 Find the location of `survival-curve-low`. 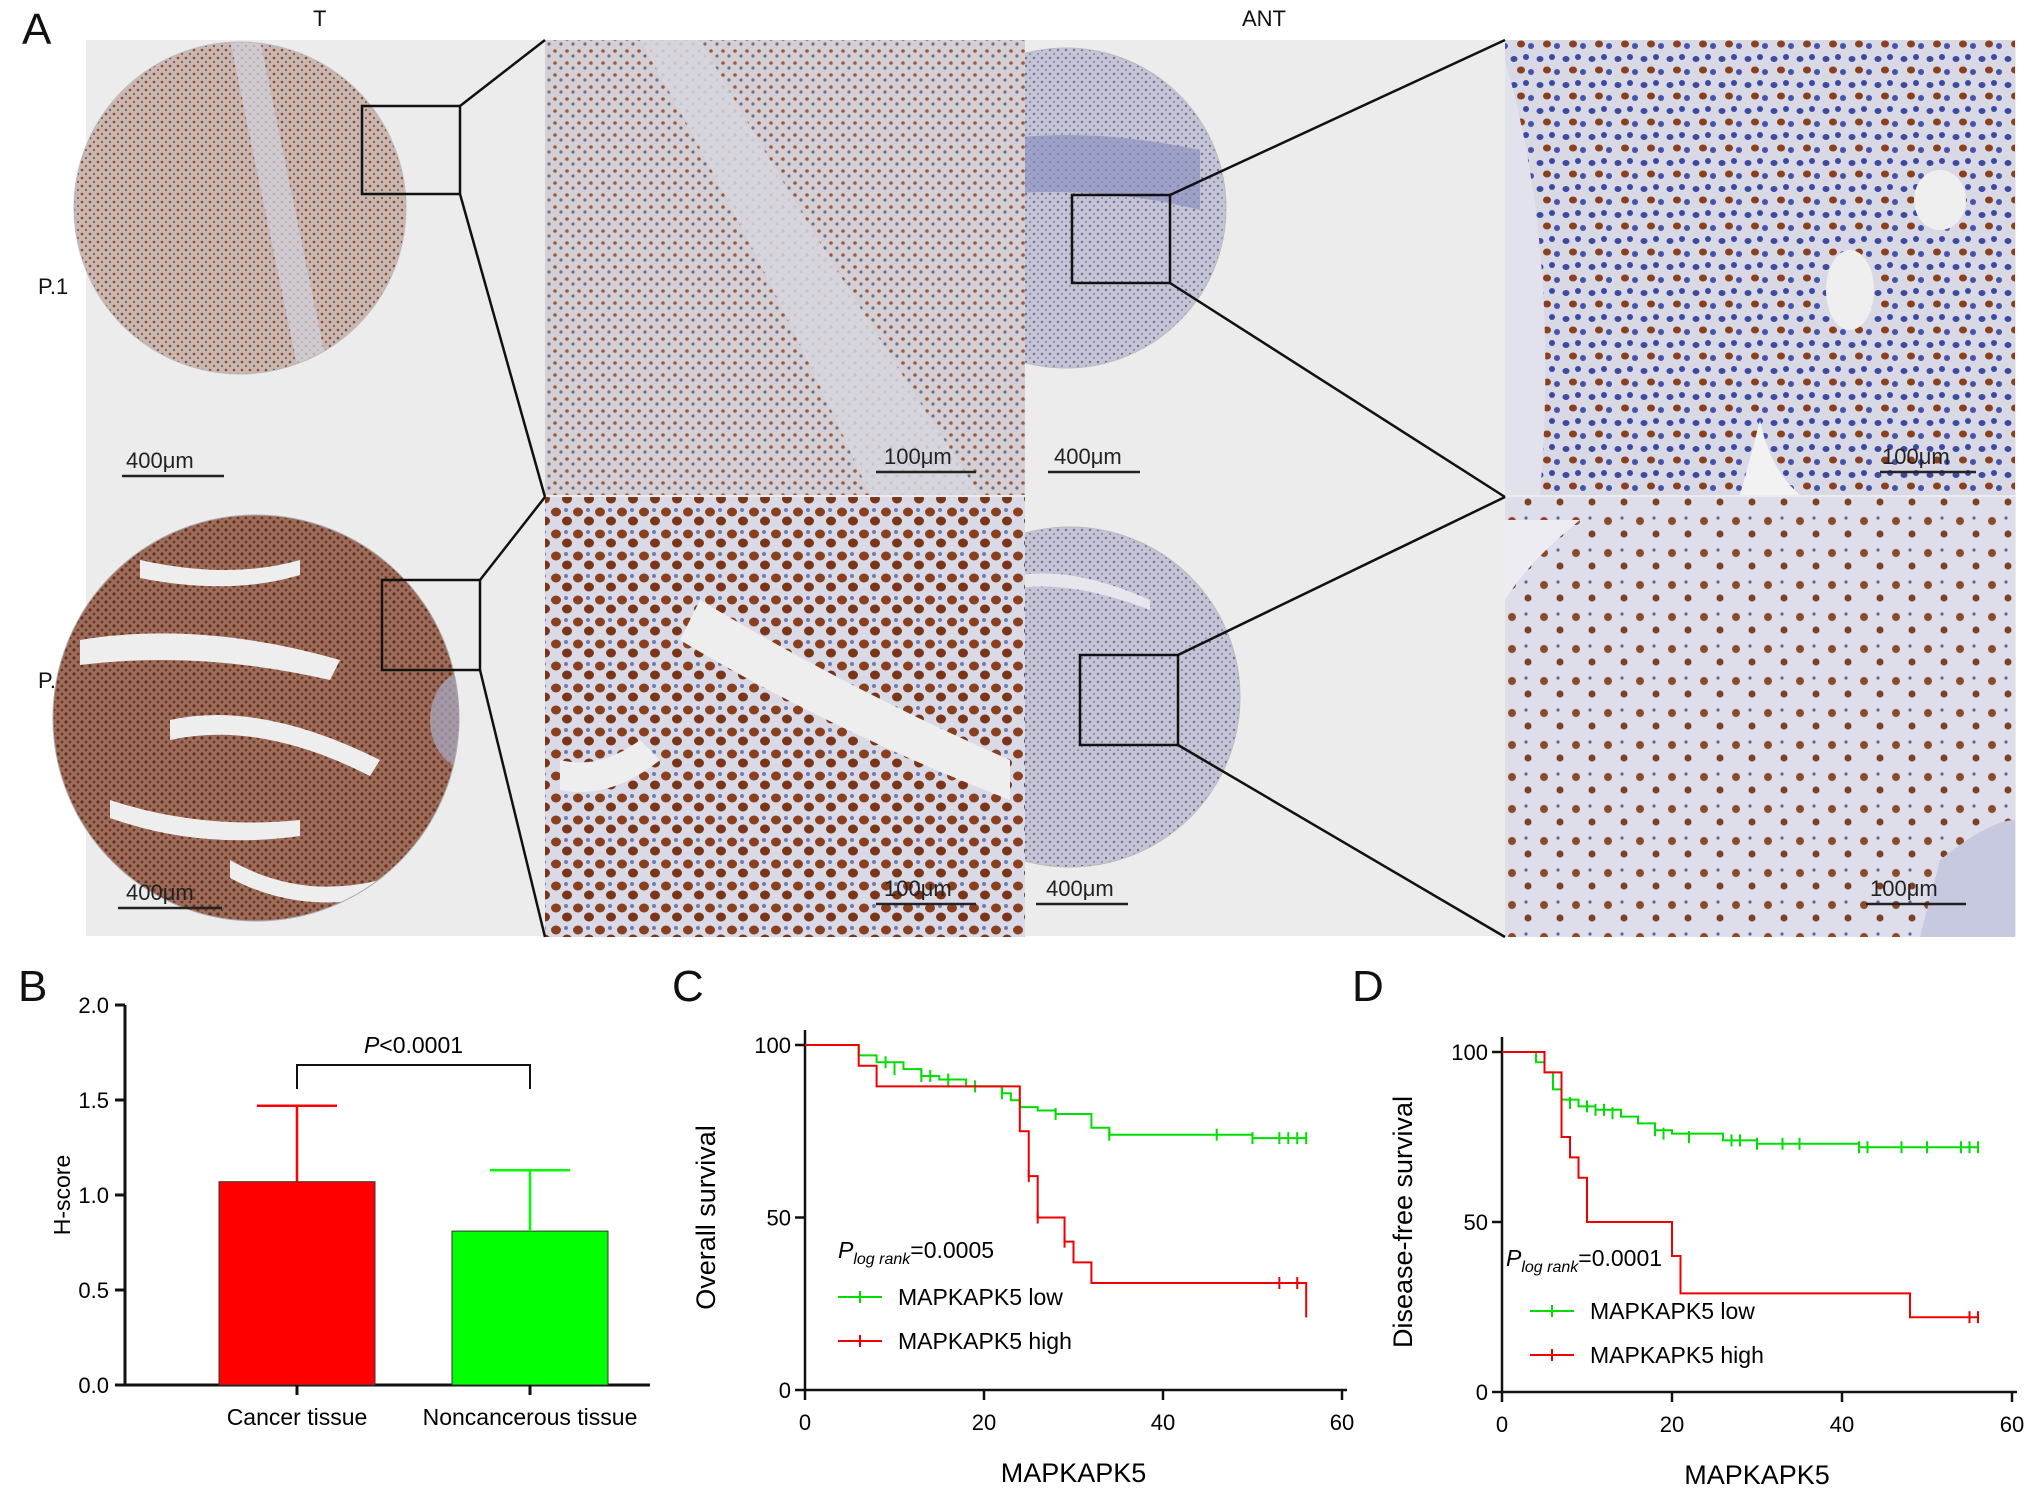

survival-curve-low is located at coordinates (1740, 1100).